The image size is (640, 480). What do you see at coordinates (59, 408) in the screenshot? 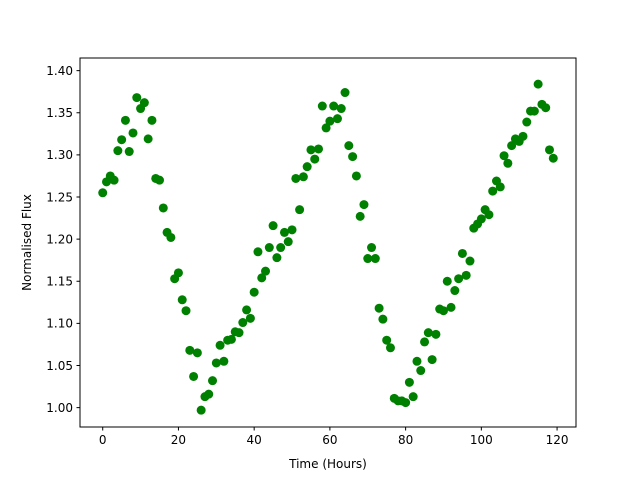
I see `y-tick-label: 1.00` at bounding box center [59, 408].